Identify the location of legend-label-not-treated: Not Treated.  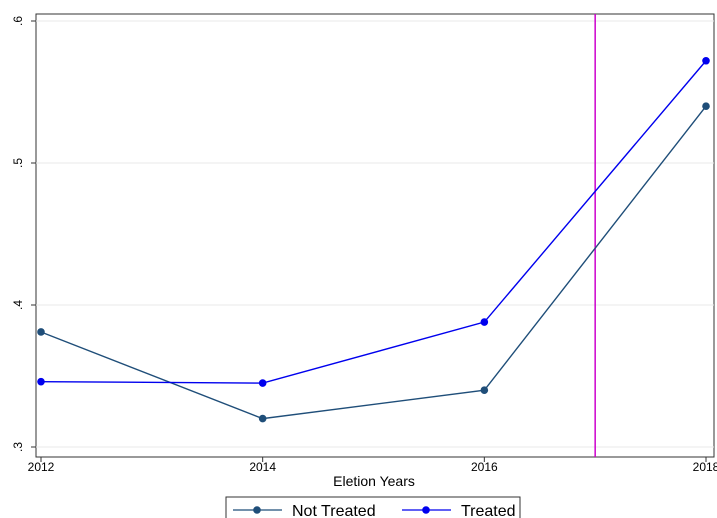
(334, 510).